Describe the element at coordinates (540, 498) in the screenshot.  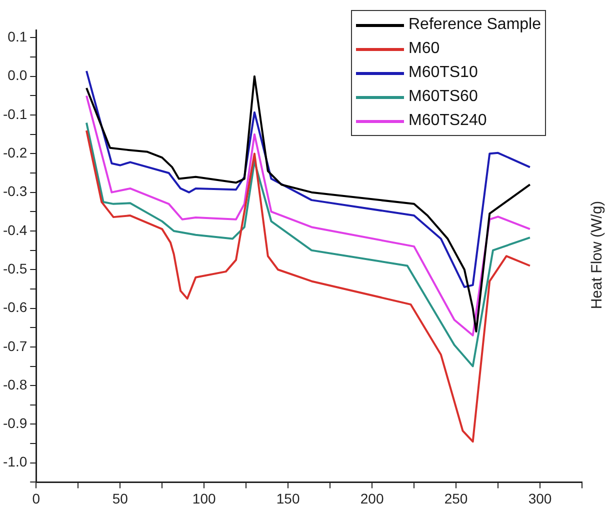
I see `x-tick-label: 300` at that location.